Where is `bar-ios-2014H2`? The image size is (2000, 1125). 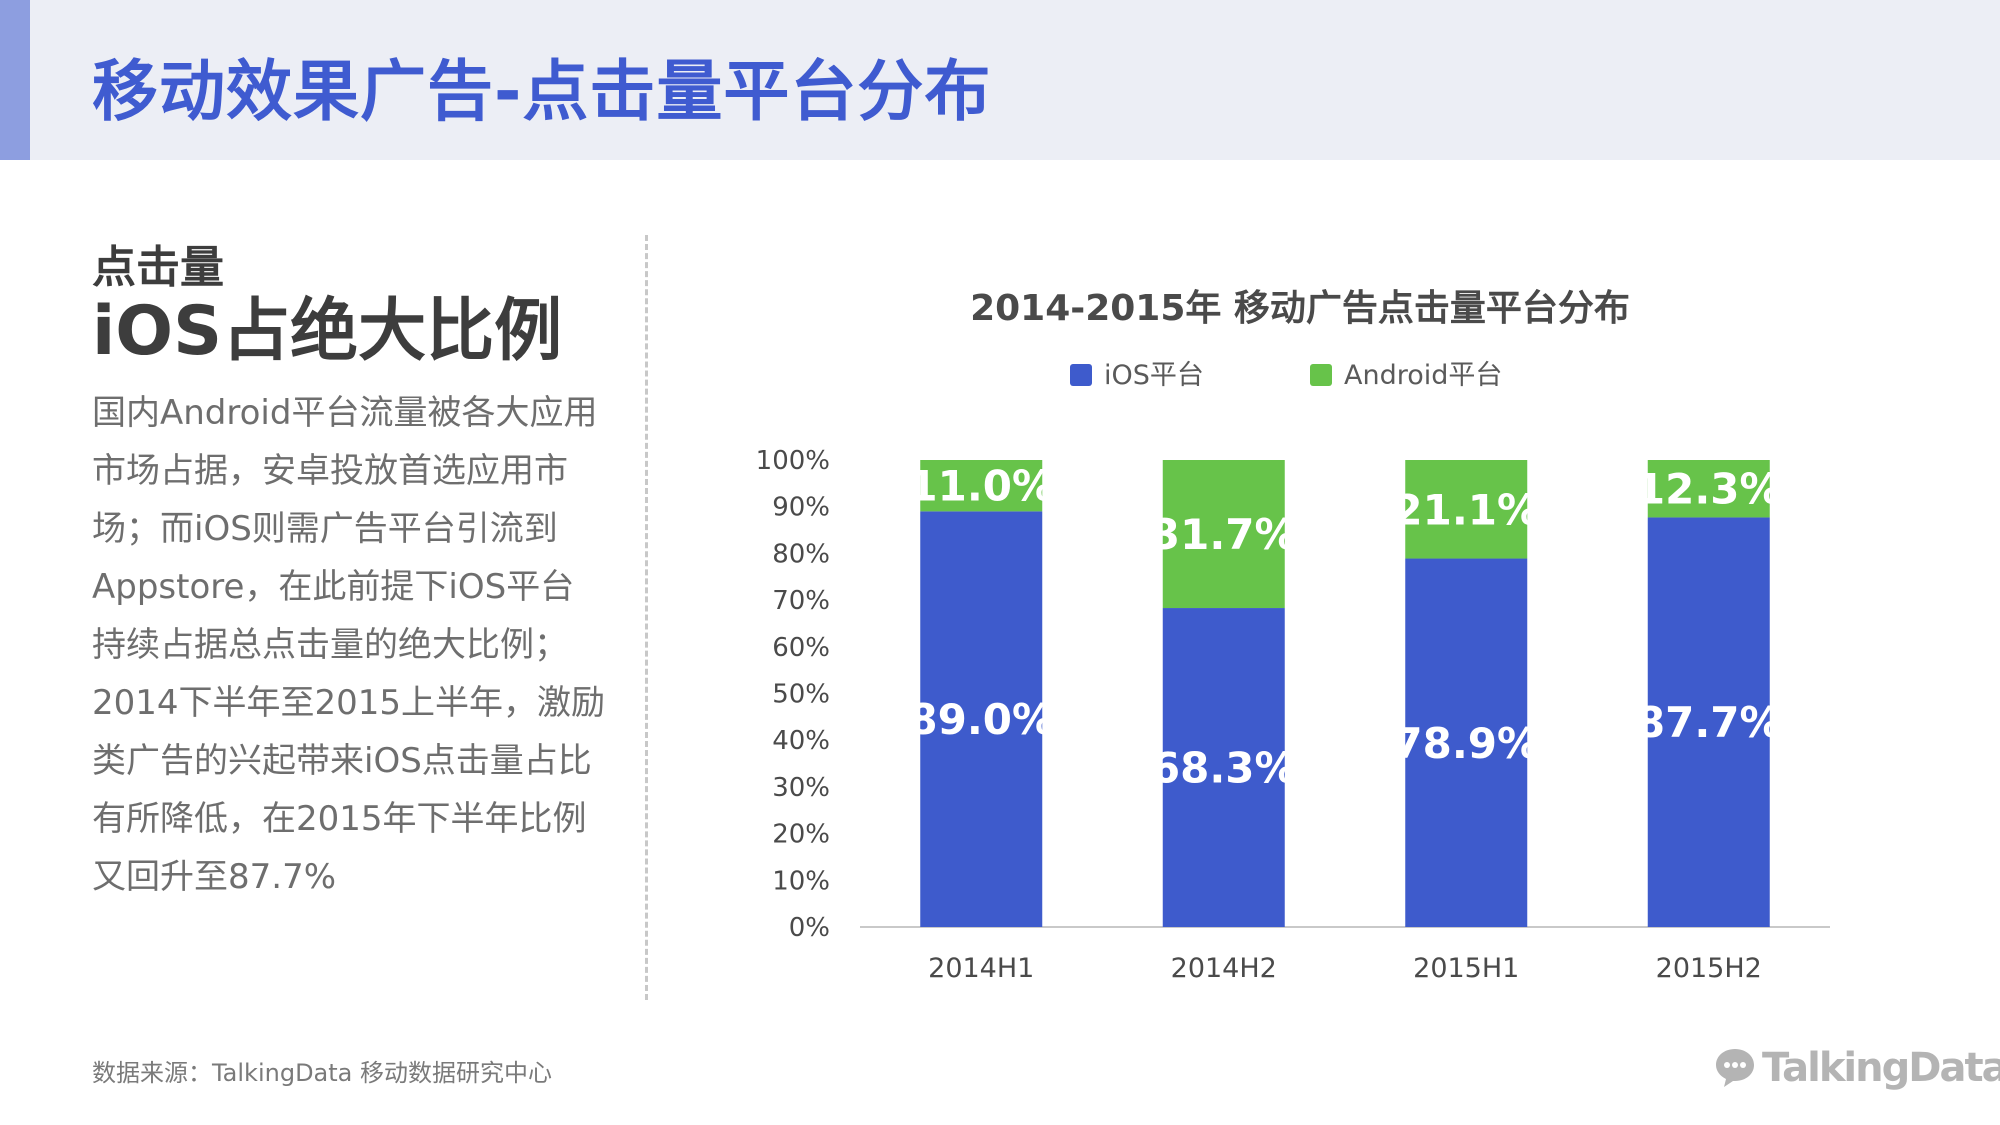
bar-ios-2014H2 is located at coordinates (1223, 767).